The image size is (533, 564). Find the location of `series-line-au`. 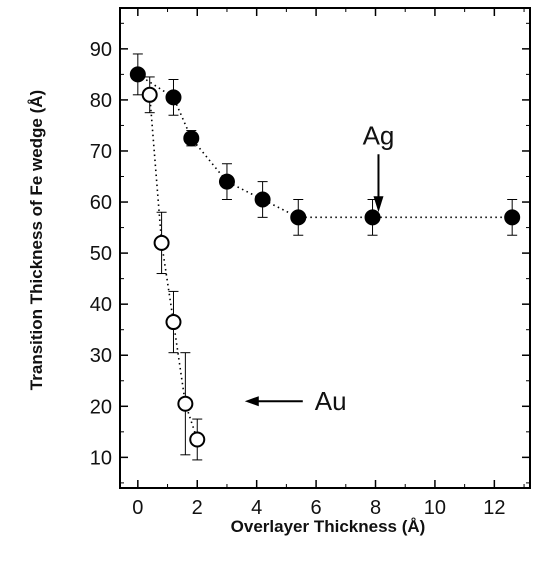

series-line-au is located at coordinates (173, 267).